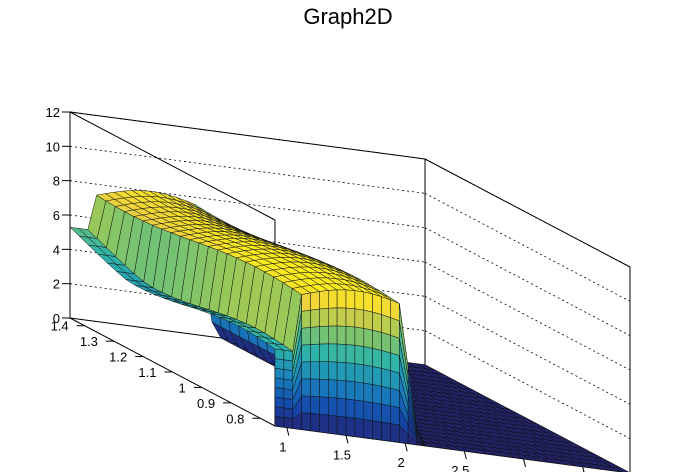  Describe the element at coordinates (620, 469) in the screenshot. I see `surface-cell` at that location.